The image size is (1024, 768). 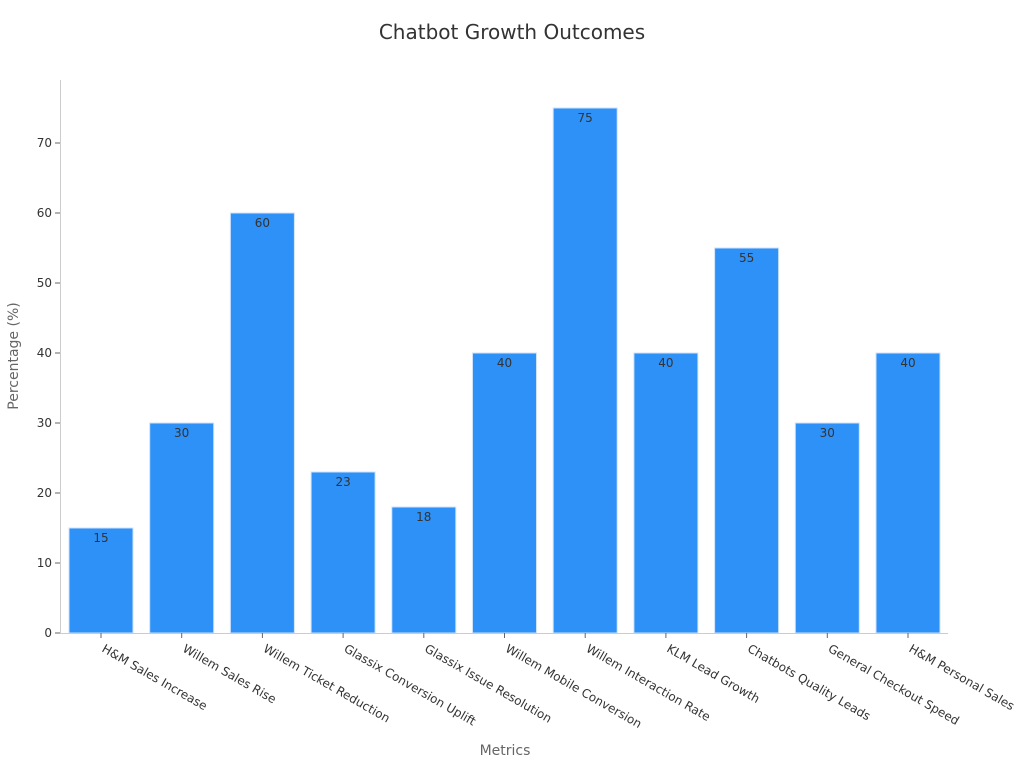 What do you see at coordinates (48, 633) in the screenshot?
I see `y-tick-label-0: 0` at bounding box center [48, 633].